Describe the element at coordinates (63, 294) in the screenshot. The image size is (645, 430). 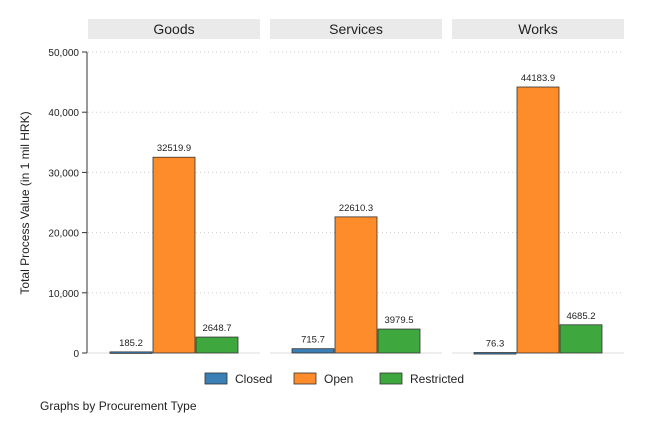
I see `y-tick-label-1: 10,000` at that location.